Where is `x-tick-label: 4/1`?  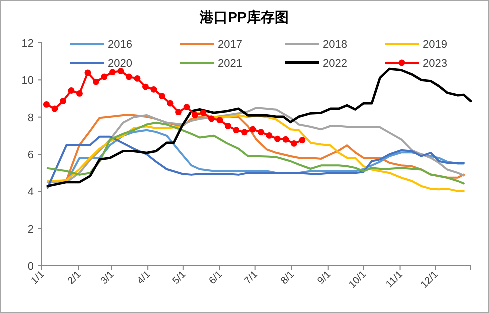 x-tick-label: 4/1 is located at coordinates (145, 278).